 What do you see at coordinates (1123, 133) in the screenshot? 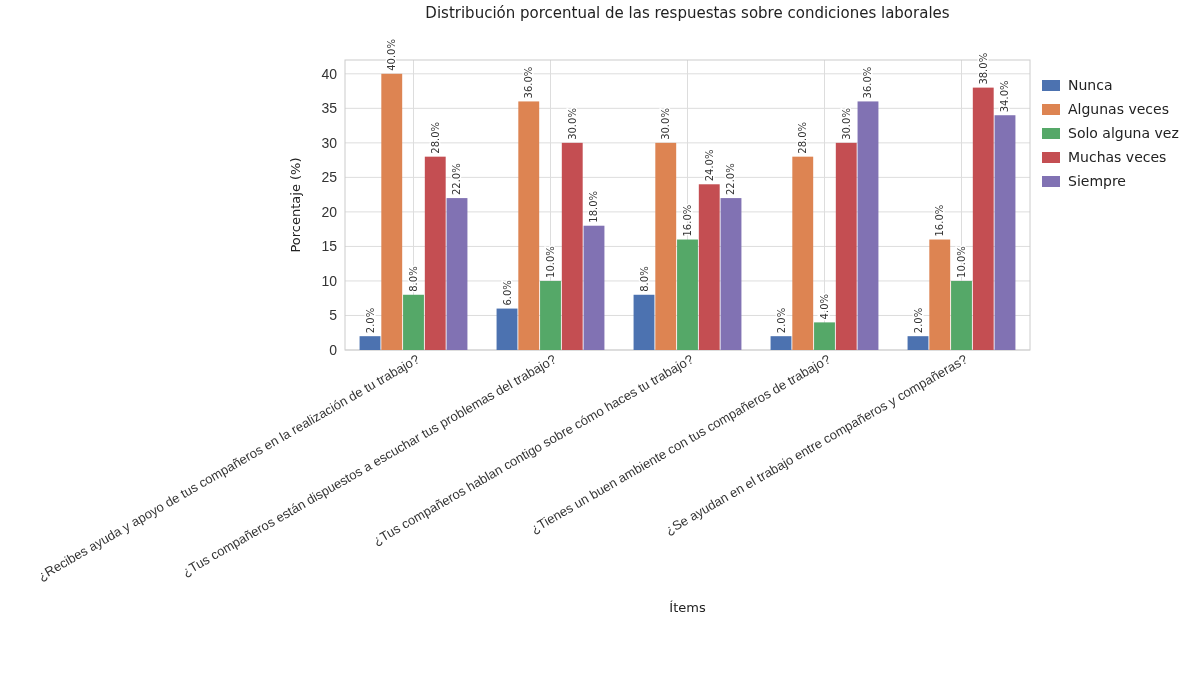
I see `legend-label: Solo alguna vez` at bounding box center [1123, 133].